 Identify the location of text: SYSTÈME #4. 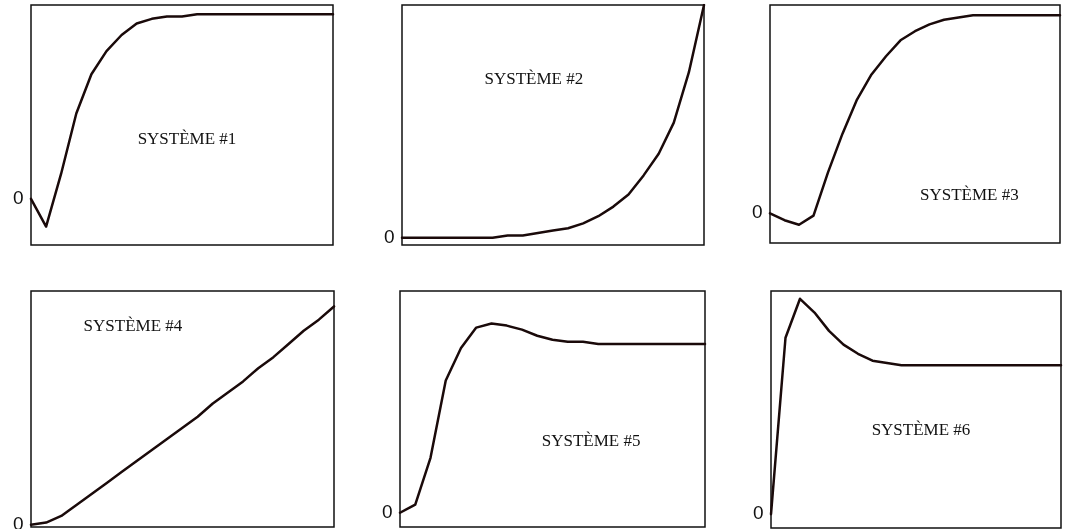
(133, 325).